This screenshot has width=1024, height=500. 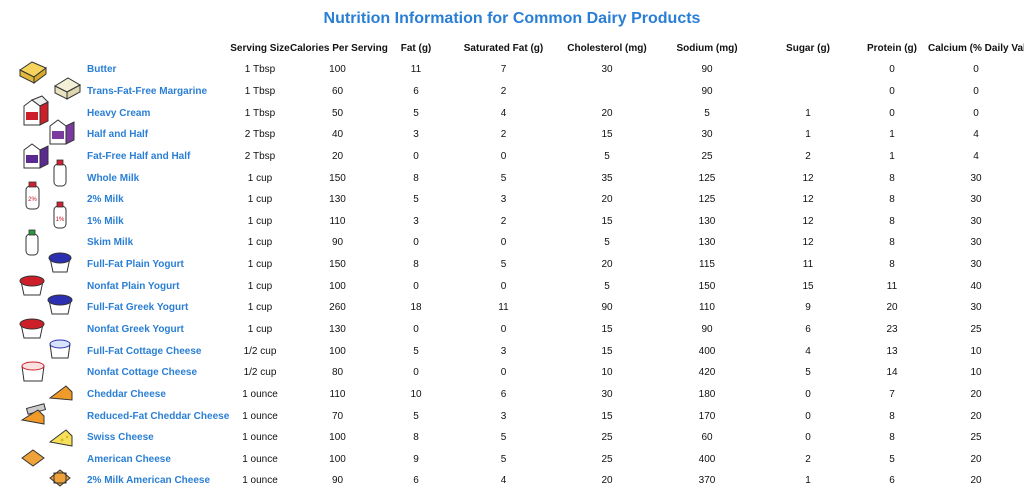 What do you see at coordinates (554, 113) in the screenshot?
I see `table-row: Heavy Cream 1 Tbsp 50 5 4 20 5 1 0 0` at bounding box center [554, 113].